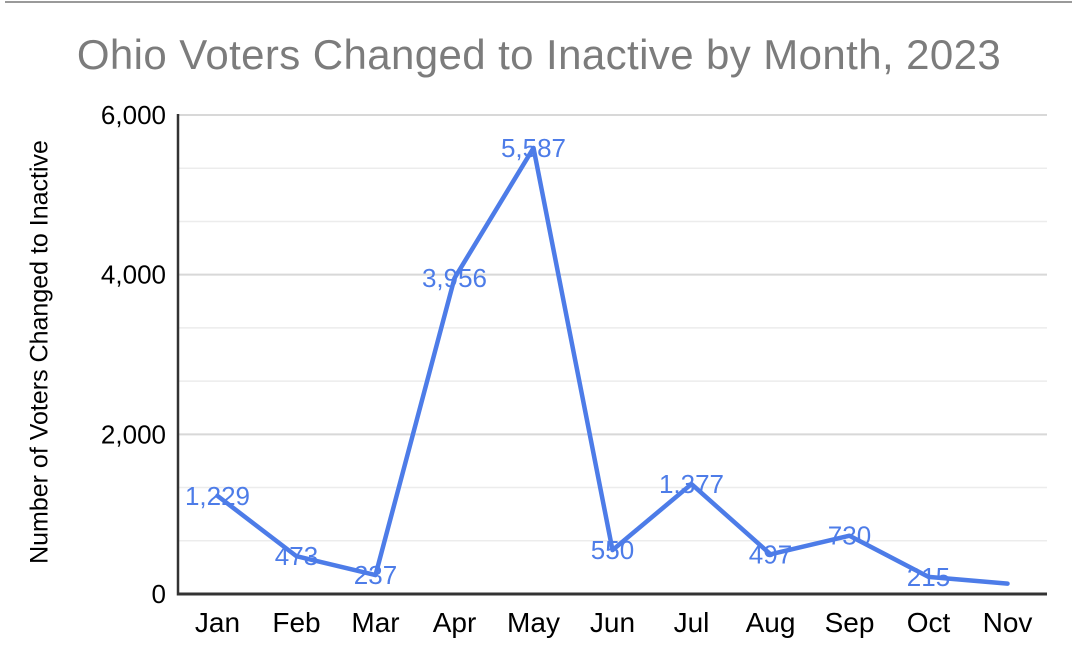 The image size is (1078, 670). What do you see at coordinates (133, 434) in the screenshot?
I see `y-tick-label: 2,000` at bounding box center [133, 434].